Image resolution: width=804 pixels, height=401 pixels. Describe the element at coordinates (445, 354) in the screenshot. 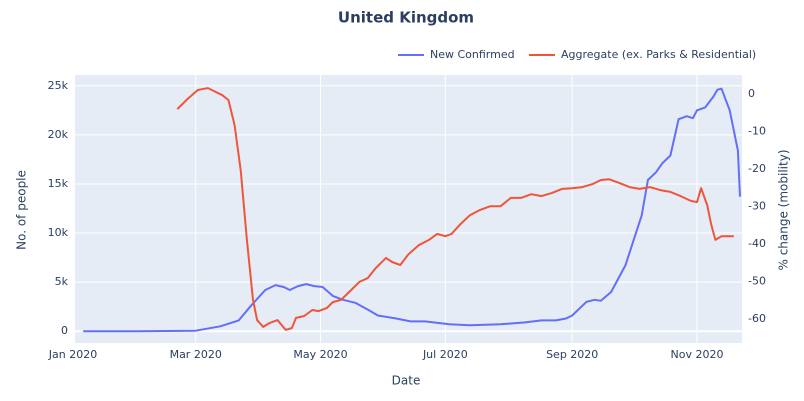

I see `x-tick-label: Jul 2020` at that location.